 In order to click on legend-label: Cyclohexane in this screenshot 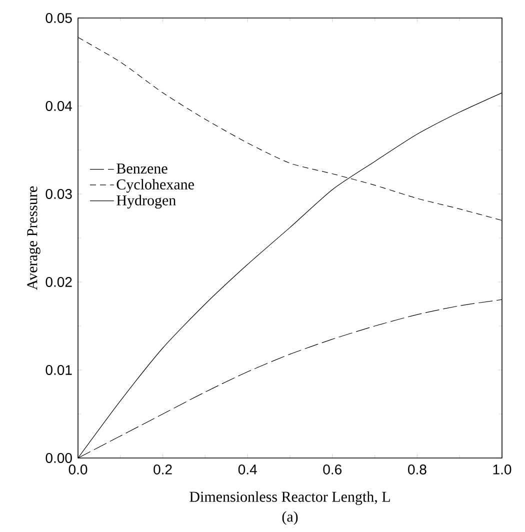, I will do `click(155, 185)`.